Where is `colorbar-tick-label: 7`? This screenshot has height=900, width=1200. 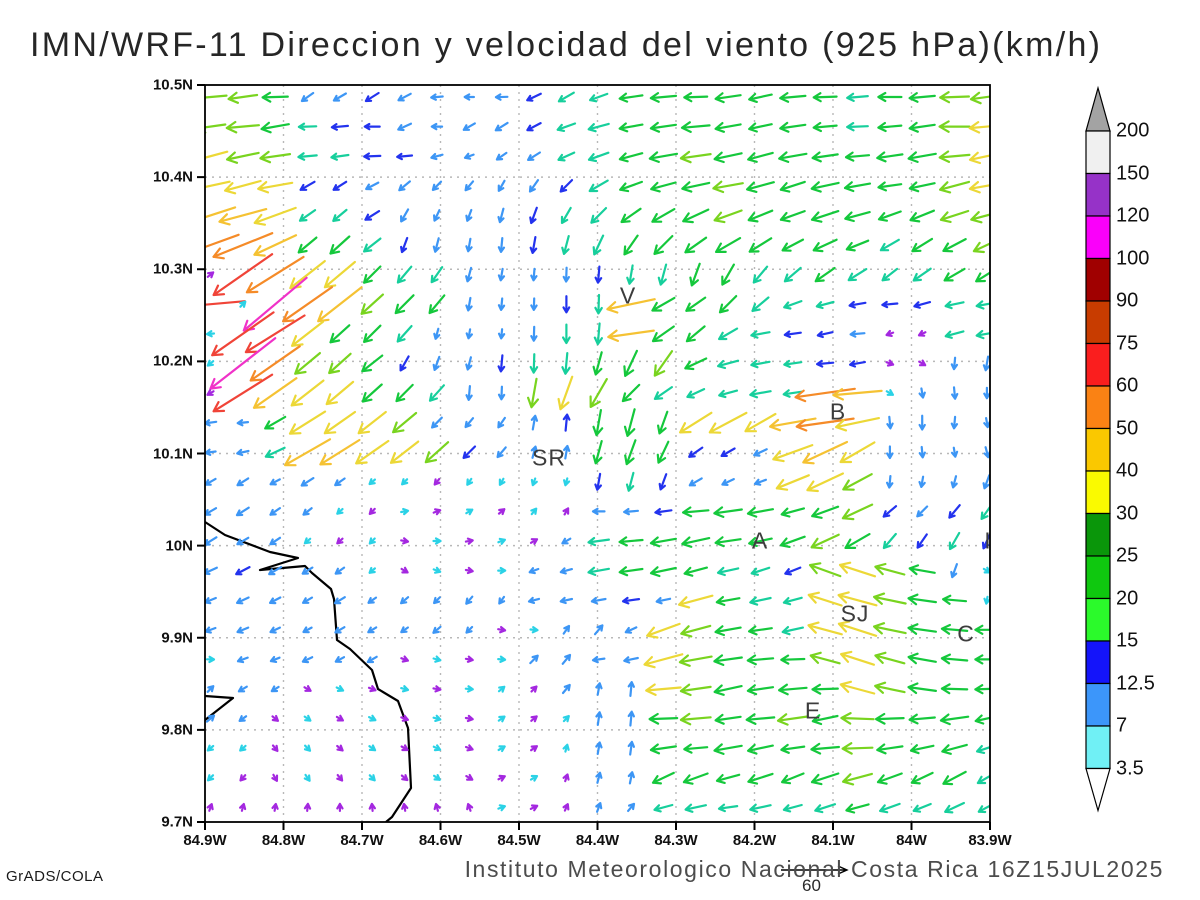
colorbar-tick-label: 7 is located at coordinates (1122, 725).